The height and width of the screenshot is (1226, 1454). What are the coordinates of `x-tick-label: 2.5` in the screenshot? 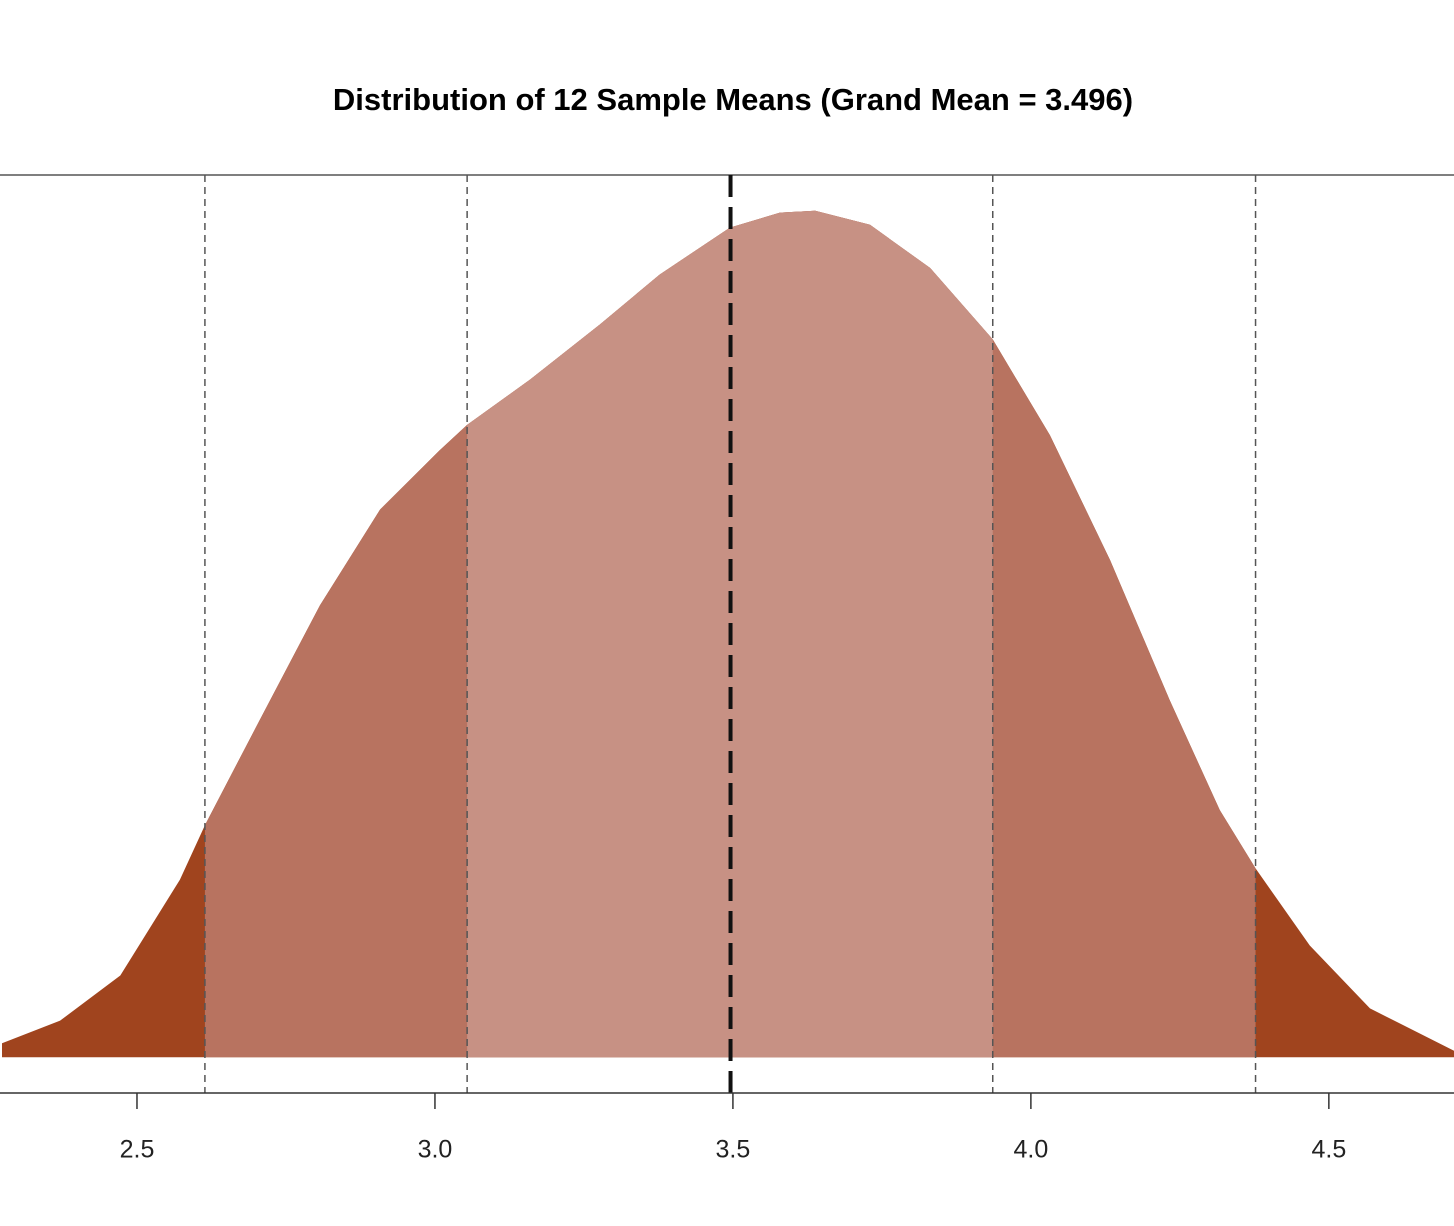 It's located at (137, 1150).